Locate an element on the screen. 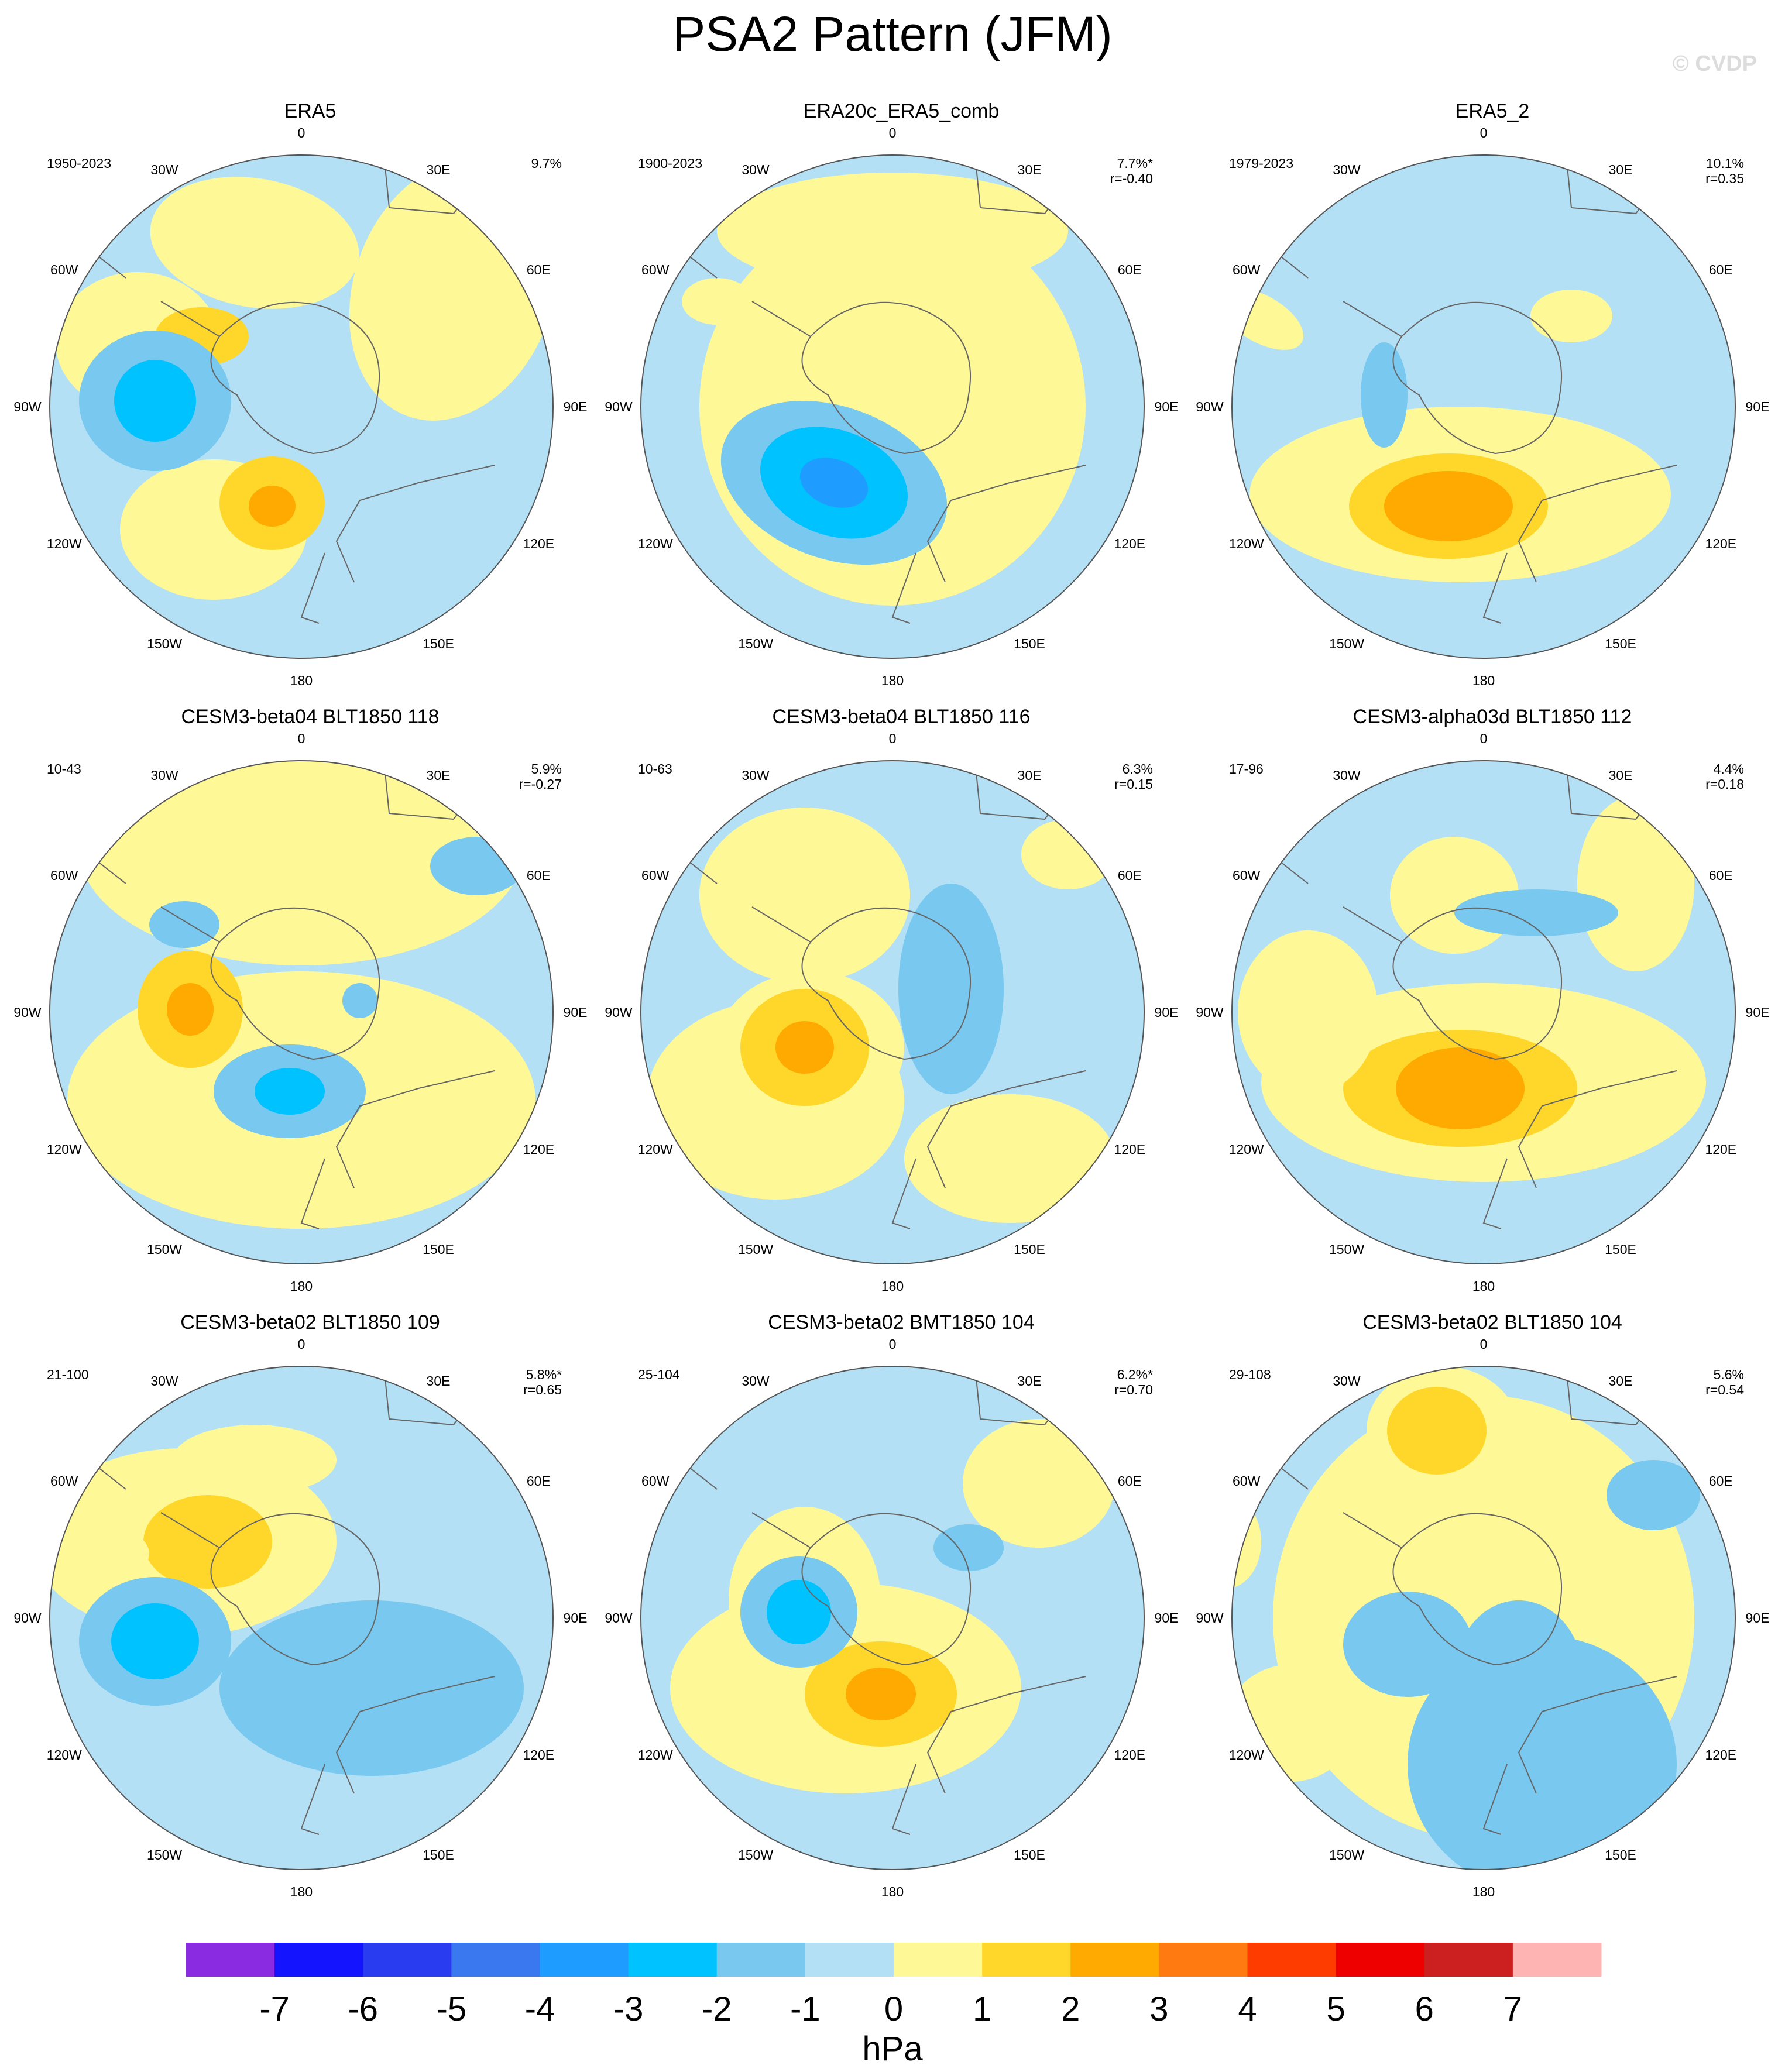 The image size is (1785, 2072). colorbar-tick-label: 6 is located at coordinates (1424, 2009).